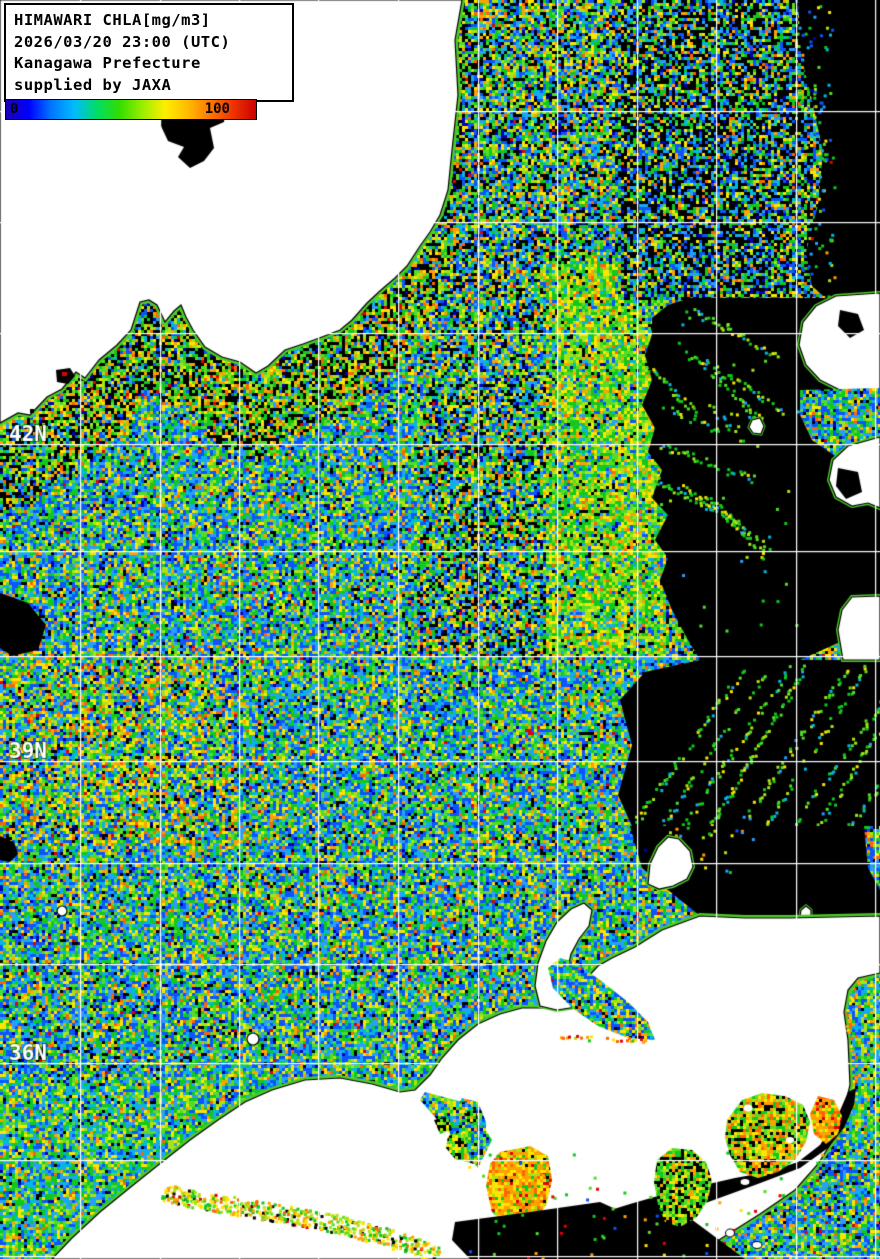  I want to click on map-title-datetime: 2026/03/20 23:00 (UTC), so click(122, 41).